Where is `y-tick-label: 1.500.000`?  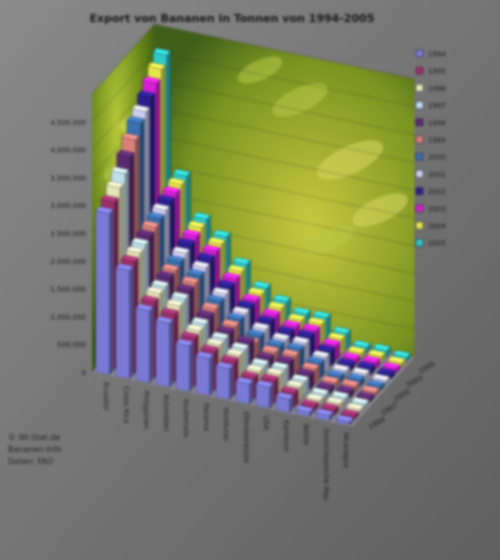 y-tick-label: 1.500.000 is located at coordinates (68, 290).